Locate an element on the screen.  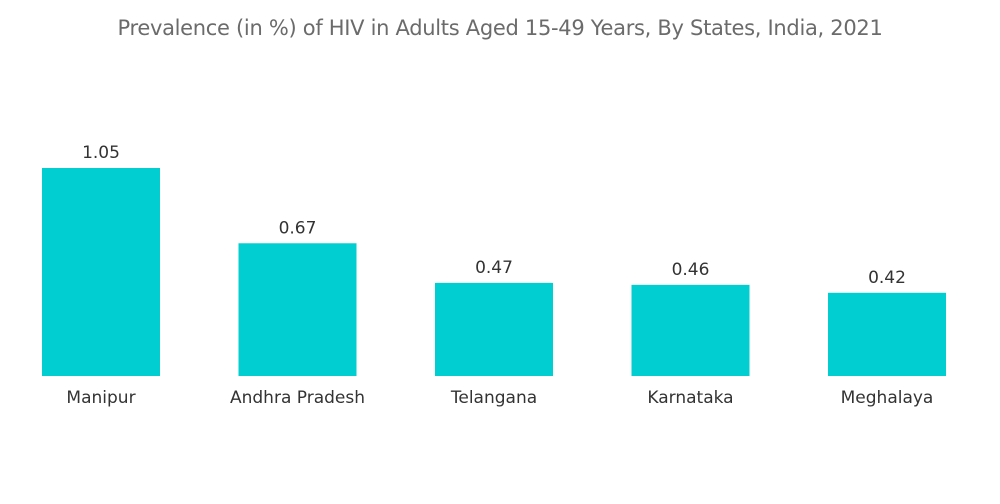
category-label: Andhra Pradesh is located at coordinates (297, 398).